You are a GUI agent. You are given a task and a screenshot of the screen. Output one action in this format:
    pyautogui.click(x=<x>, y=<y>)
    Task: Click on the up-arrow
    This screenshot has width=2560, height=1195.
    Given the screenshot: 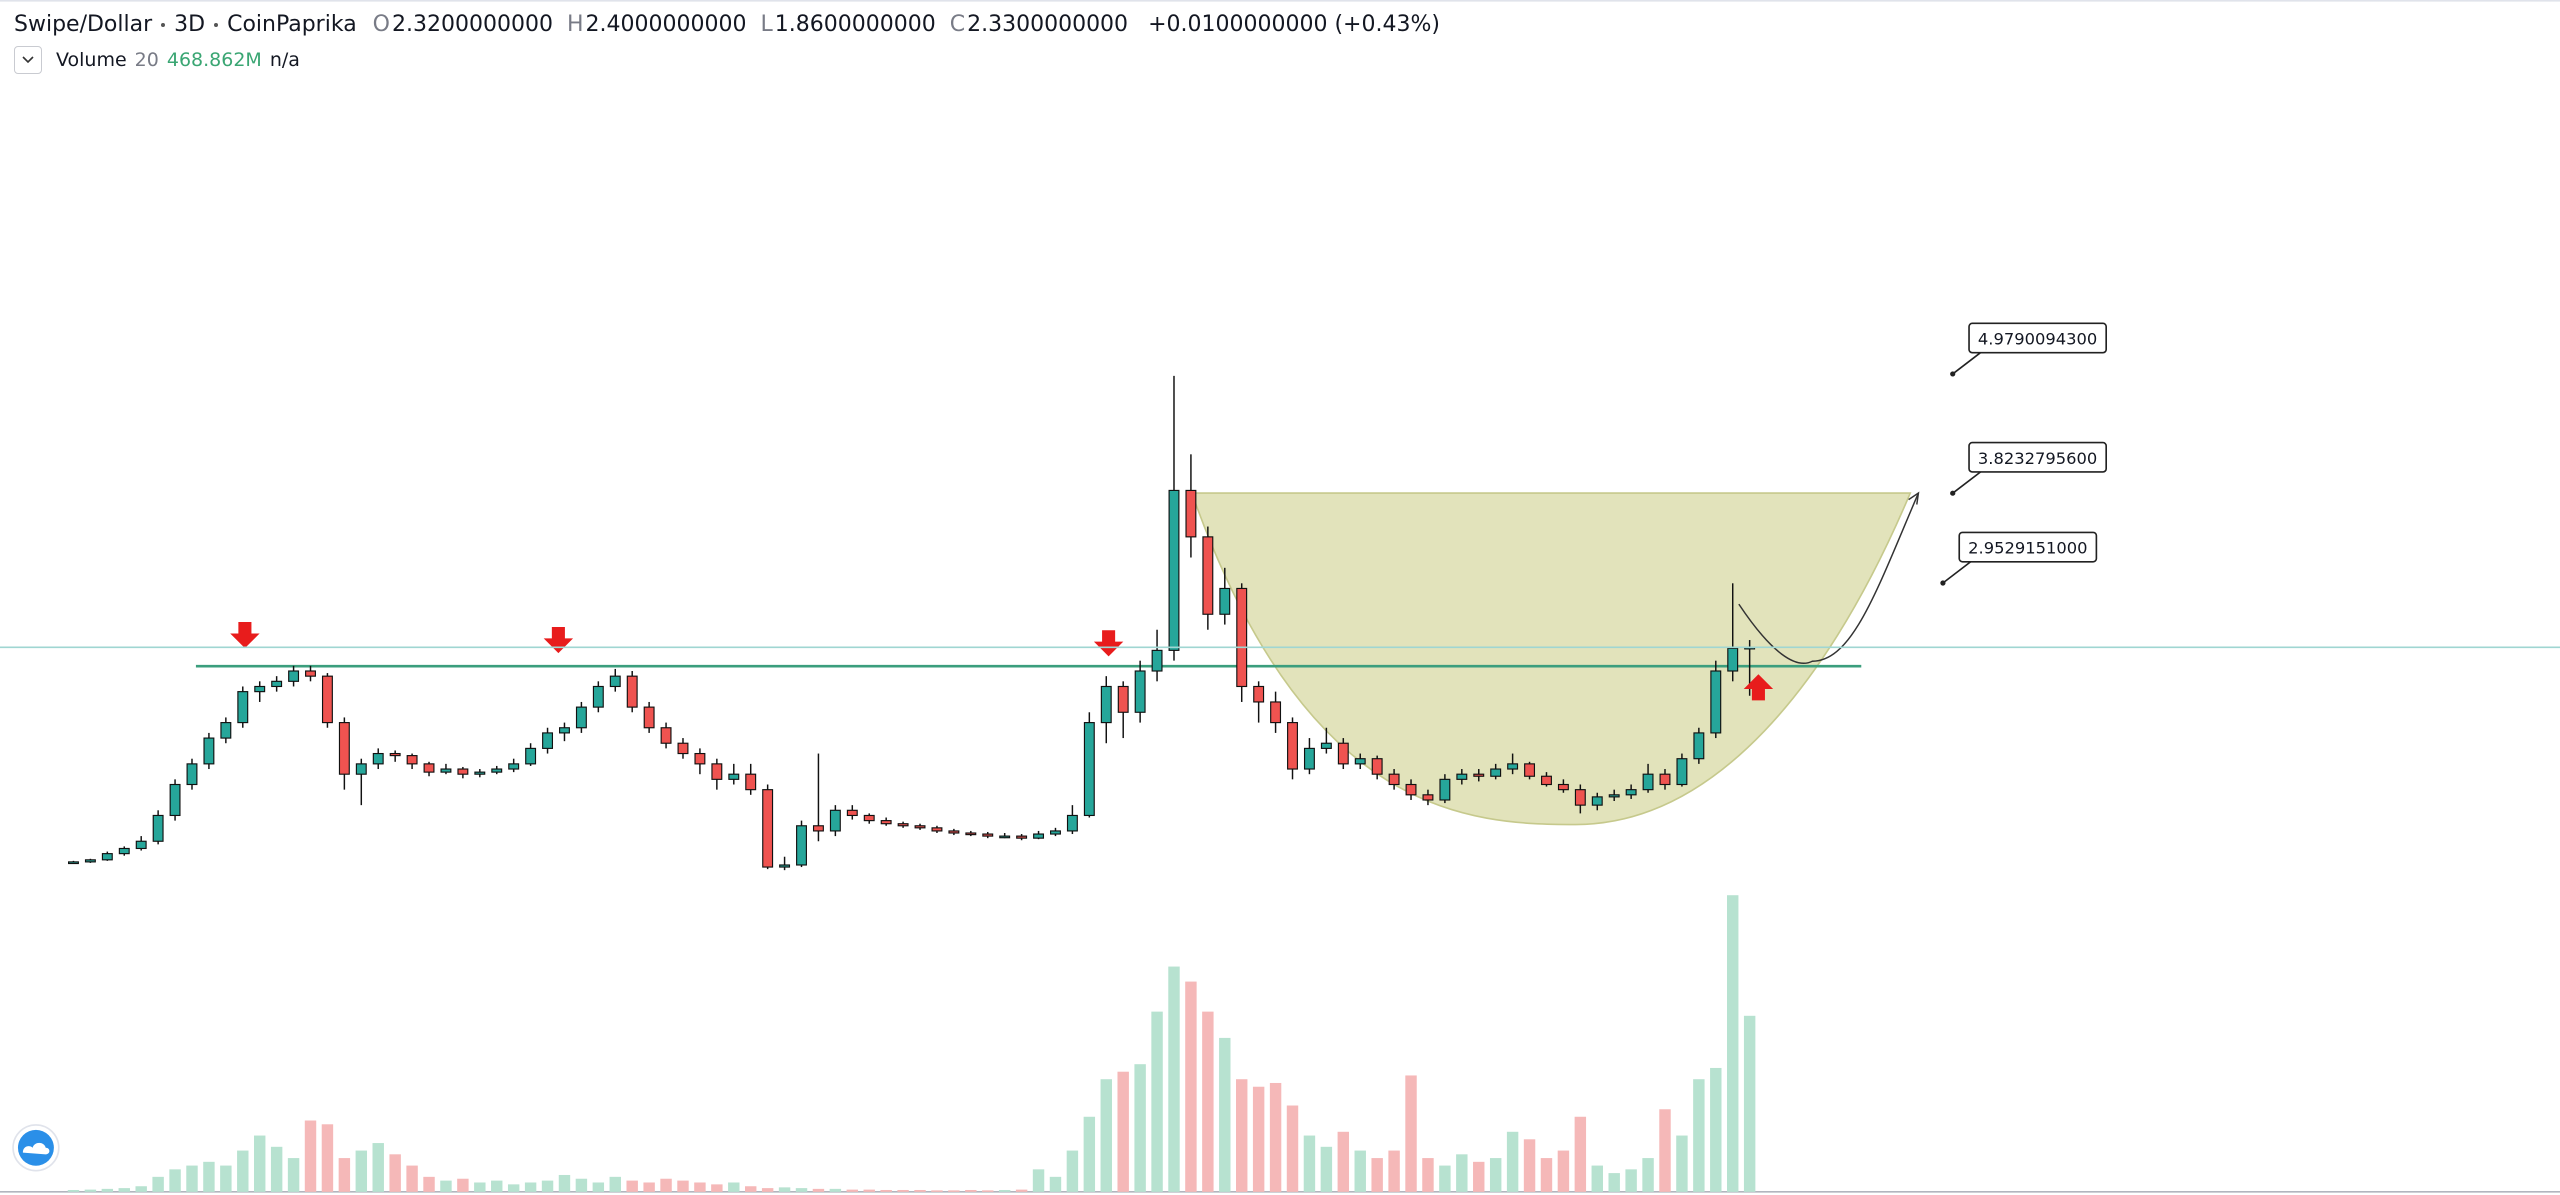 What is the action you would take?
    pyautogui.click(x=1758, y=687)
    